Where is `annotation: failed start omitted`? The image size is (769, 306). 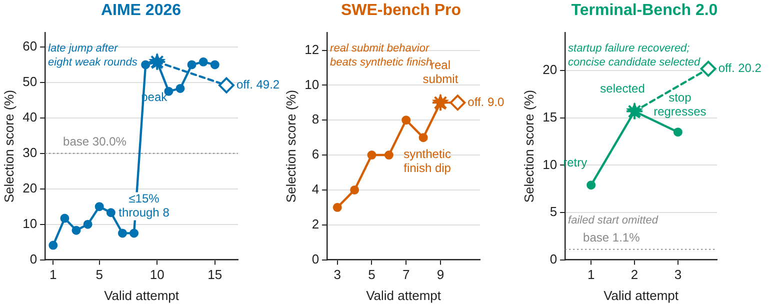
annotation: failed start omitted is located at coordinates (613, 220).